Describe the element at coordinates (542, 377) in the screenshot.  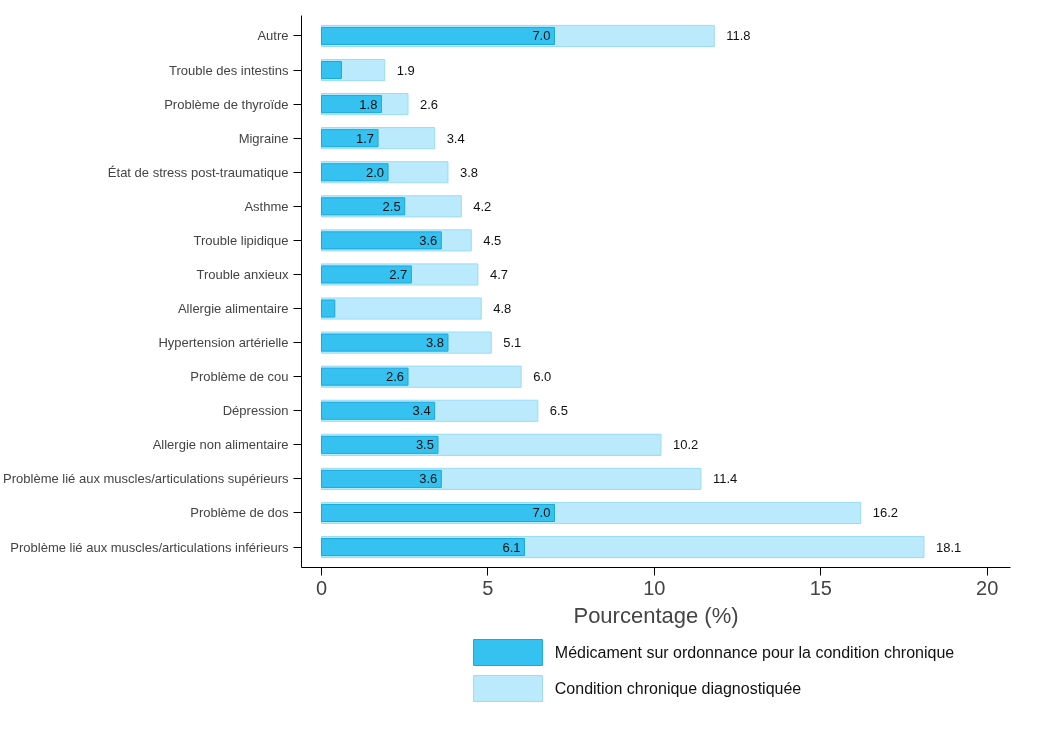
I see `data-label: 6.0` at that location.